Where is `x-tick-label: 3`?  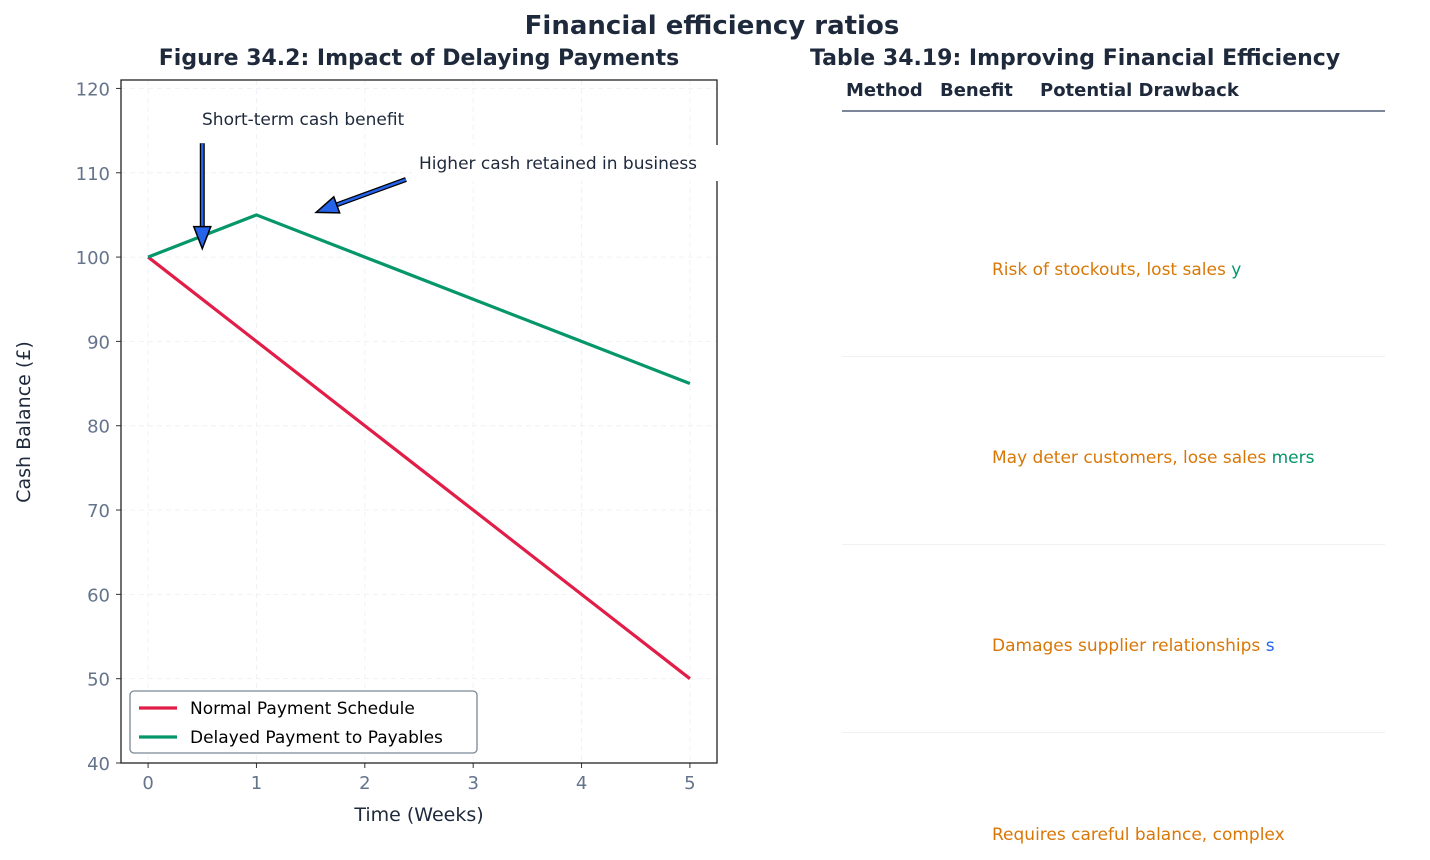
x-tick-label: 3 is located at coordinates (472, 783).